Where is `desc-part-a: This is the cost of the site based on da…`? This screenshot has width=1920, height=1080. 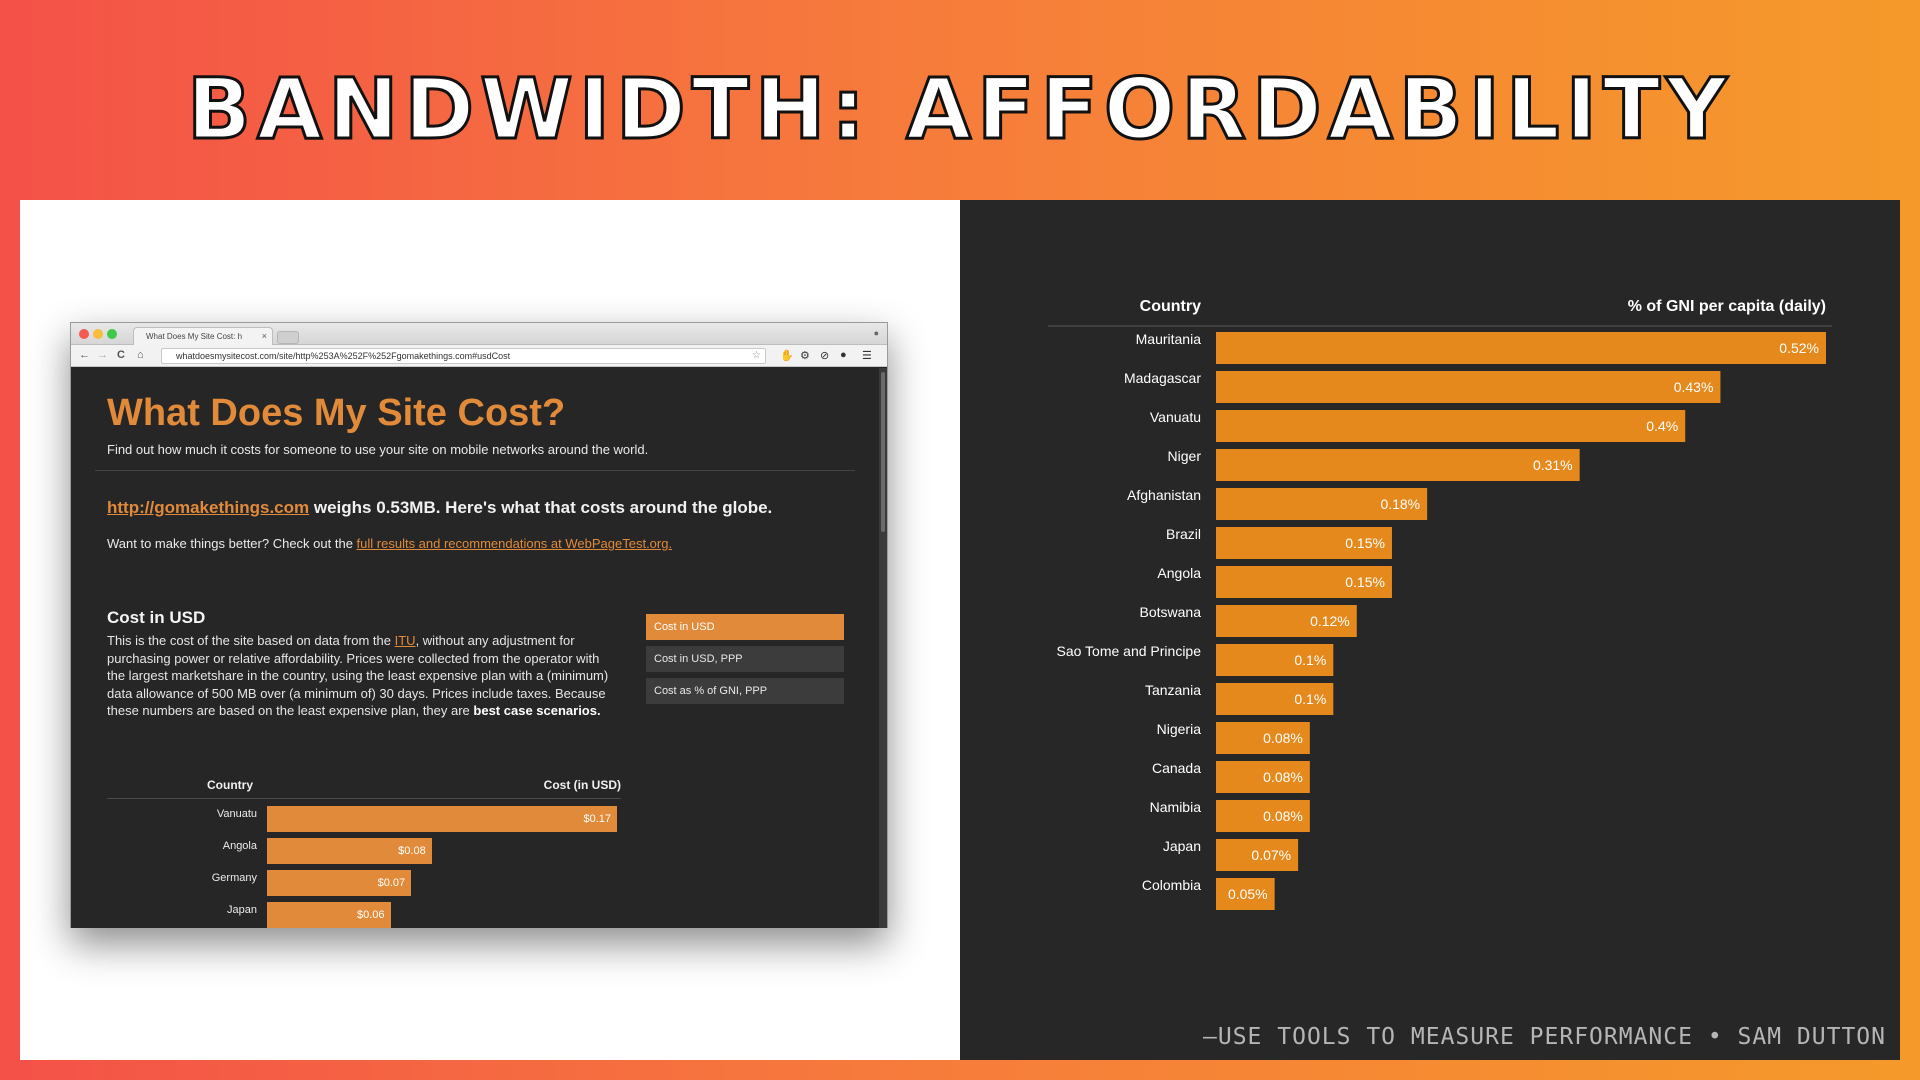
desc-part-a: This is the cost of the site based on da… is located at coordinates (251, 640).